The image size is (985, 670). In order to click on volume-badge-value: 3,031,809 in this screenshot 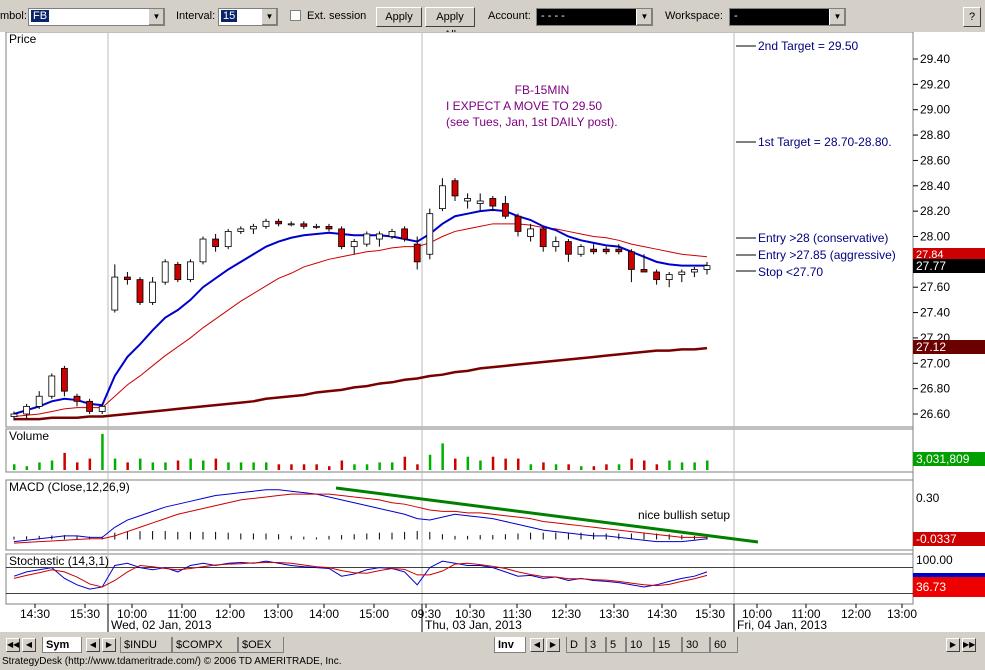, I will do `click(943, 459)`.